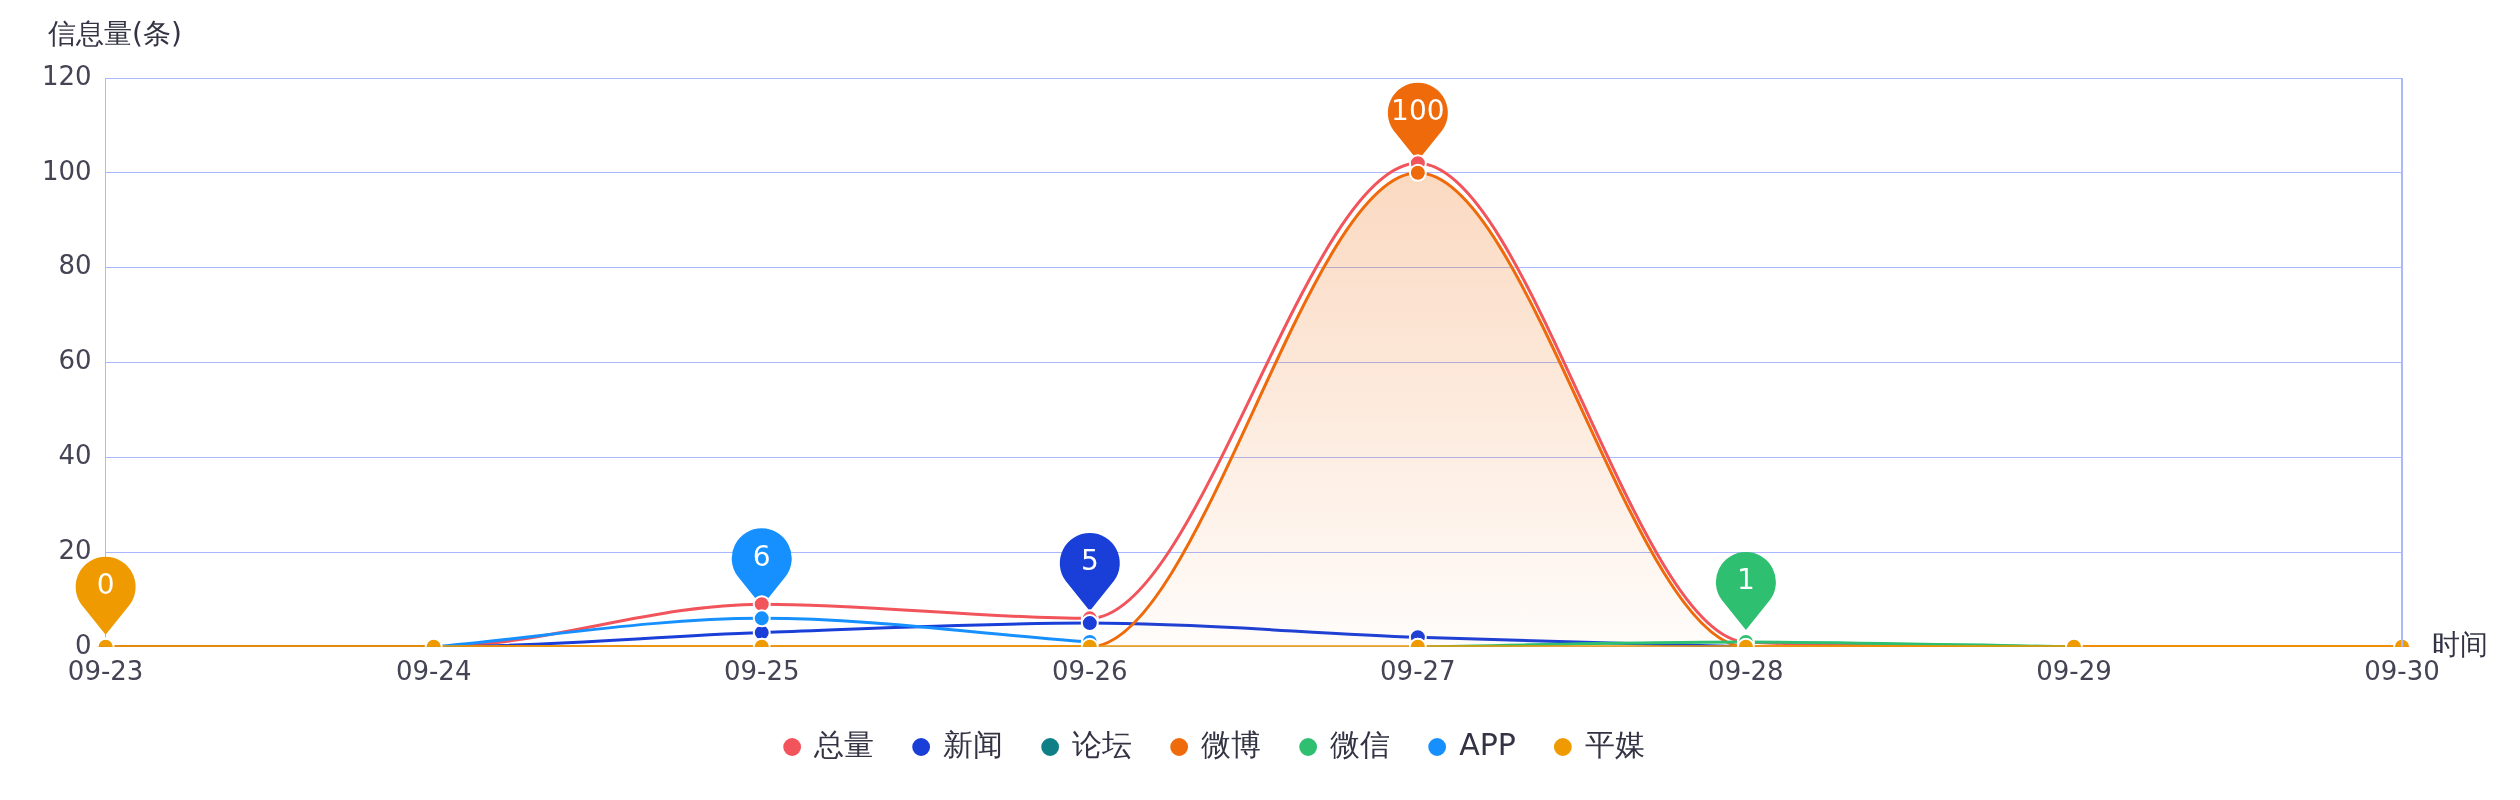  Describe the element at coordinates (433, 671) in the screenshot. I see `x-tick-label: 09-24` at that location.